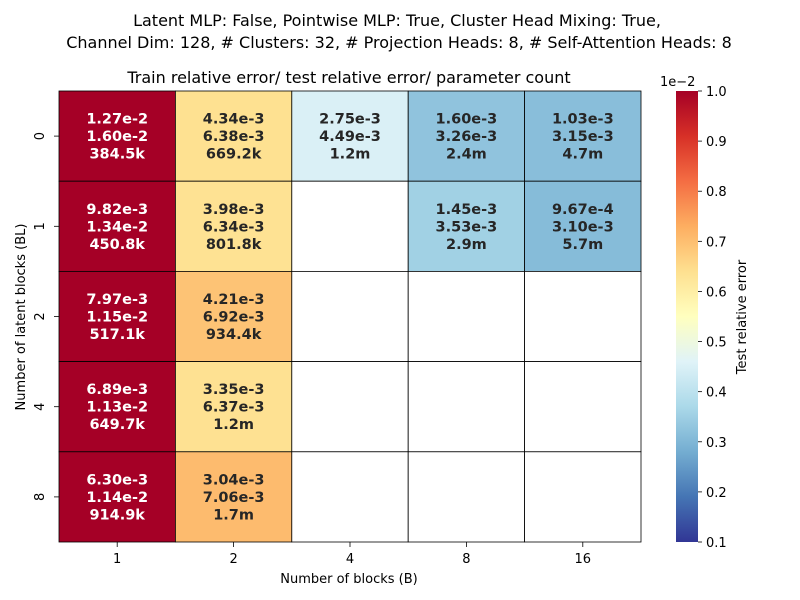  Describe the element at coordinates (716, 343) in the screenshot. I see `colorbar-tick-label: 0.5` at that location.